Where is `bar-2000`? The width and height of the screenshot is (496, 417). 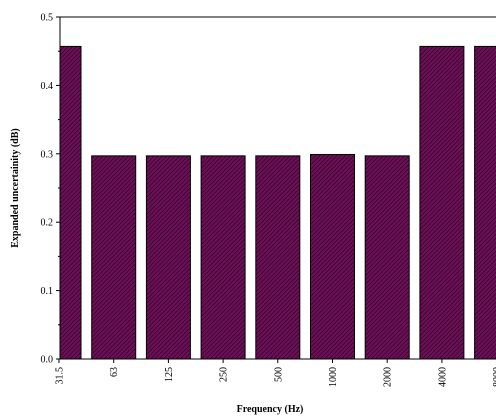 bar-2000 is located at coordinates (387, 257).